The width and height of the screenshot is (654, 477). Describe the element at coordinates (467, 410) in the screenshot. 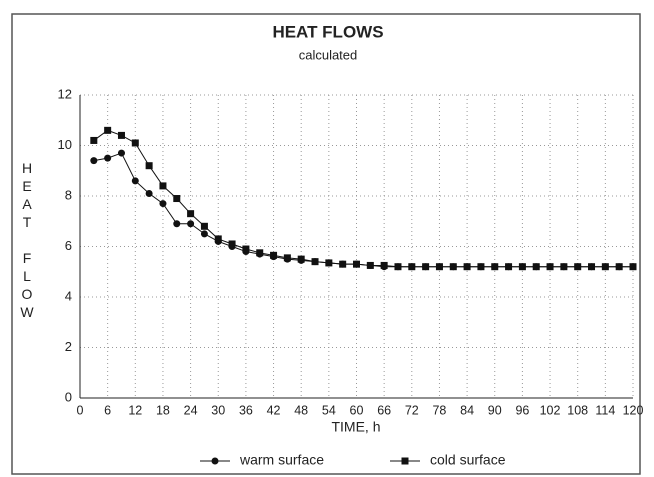

I see `x-tick-label: 84` at that location.